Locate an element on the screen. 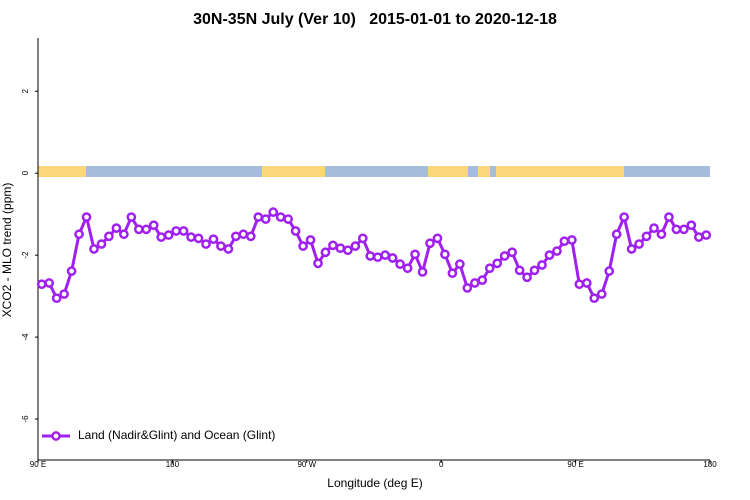 The width and height of the screenshot is (750, 500). y-tick-label: 0 is located at coordinates (25, 172).